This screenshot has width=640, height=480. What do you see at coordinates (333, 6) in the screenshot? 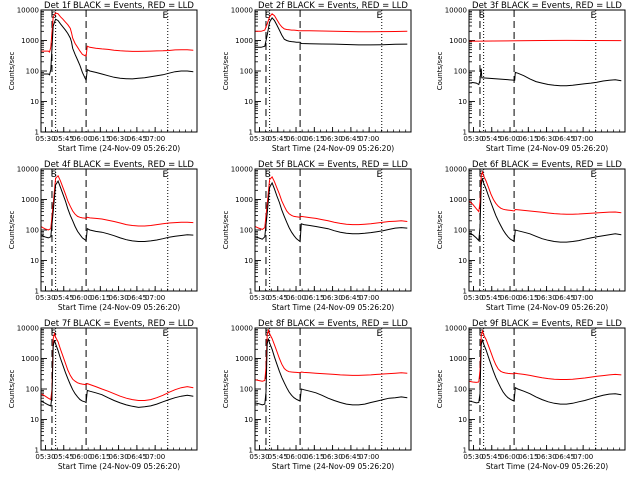
I see `chart-title: Det 2f BLACK = Events, RED = LLD` at bounding box center [333, 6].